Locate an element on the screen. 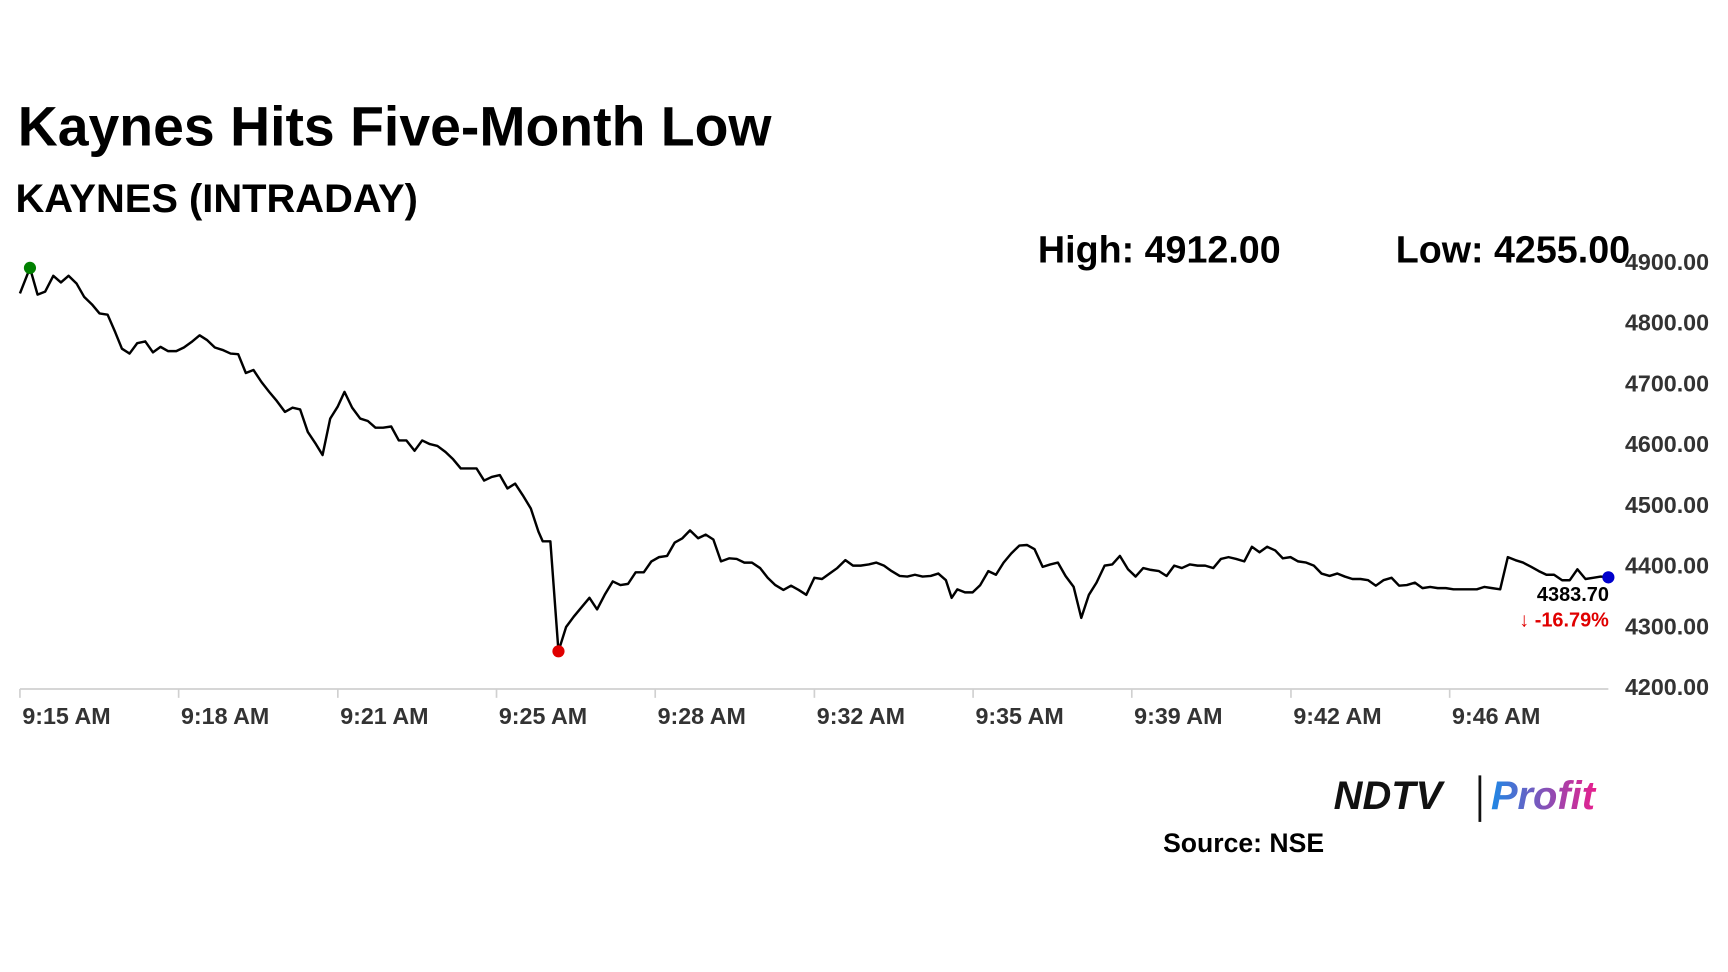  last-marker is located at coordinates (1608, 577).